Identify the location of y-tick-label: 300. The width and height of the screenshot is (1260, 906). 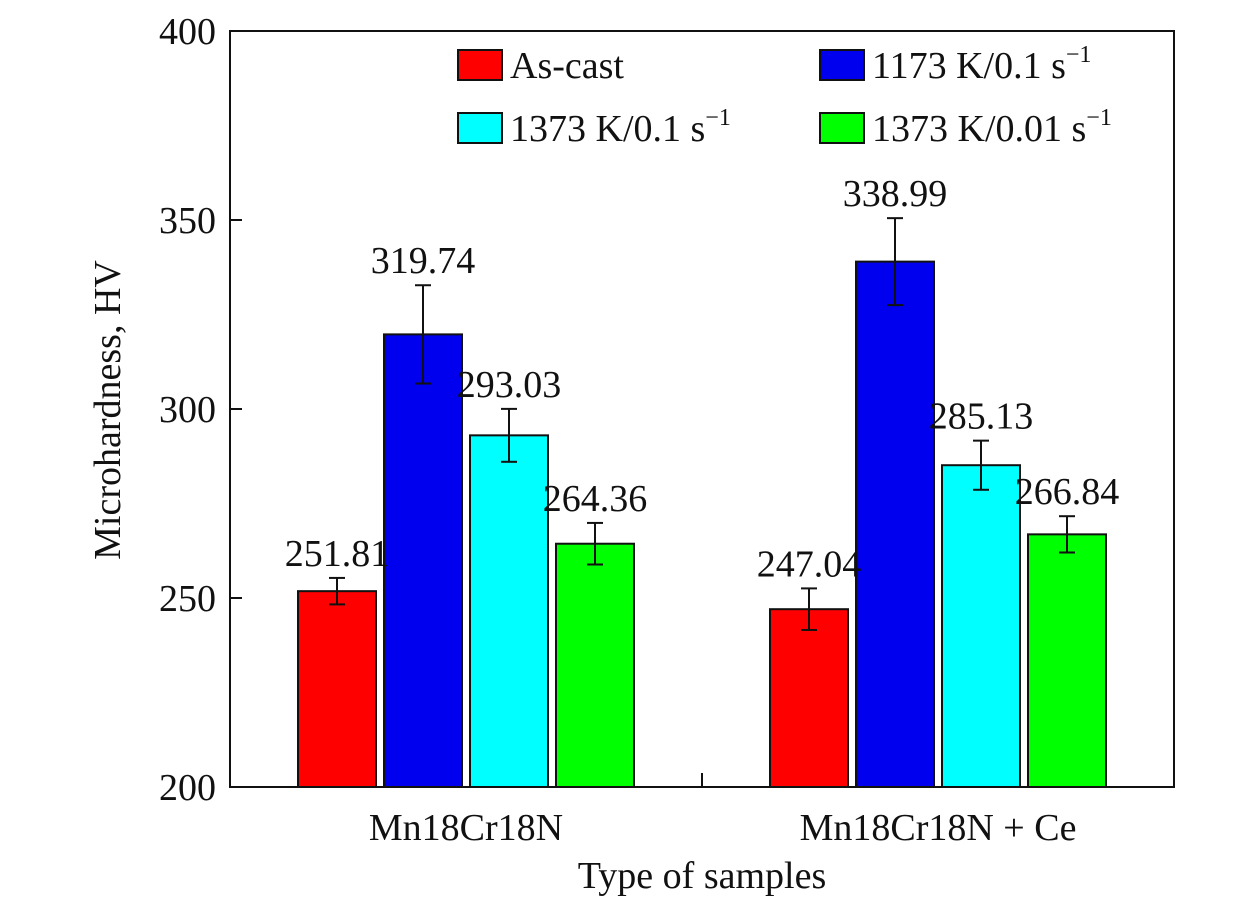
(187, 410).